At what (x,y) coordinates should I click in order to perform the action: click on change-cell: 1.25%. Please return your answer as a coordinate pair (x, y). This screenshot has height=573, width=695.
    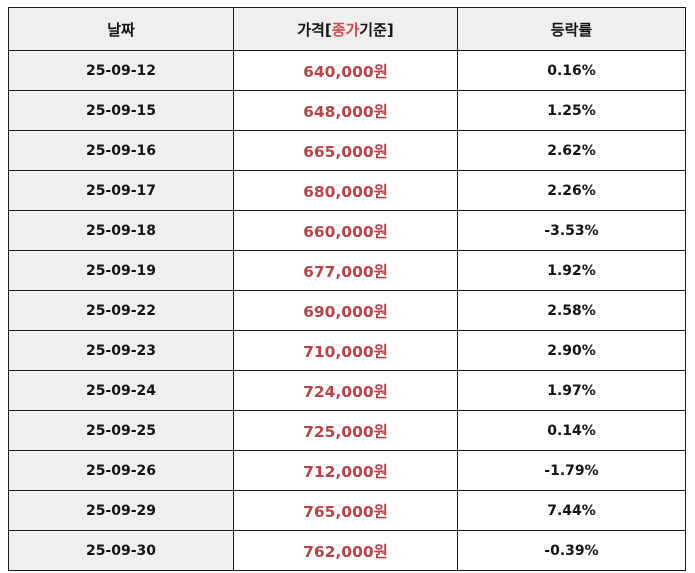
    Looking at the image, I should click on (571, 110).